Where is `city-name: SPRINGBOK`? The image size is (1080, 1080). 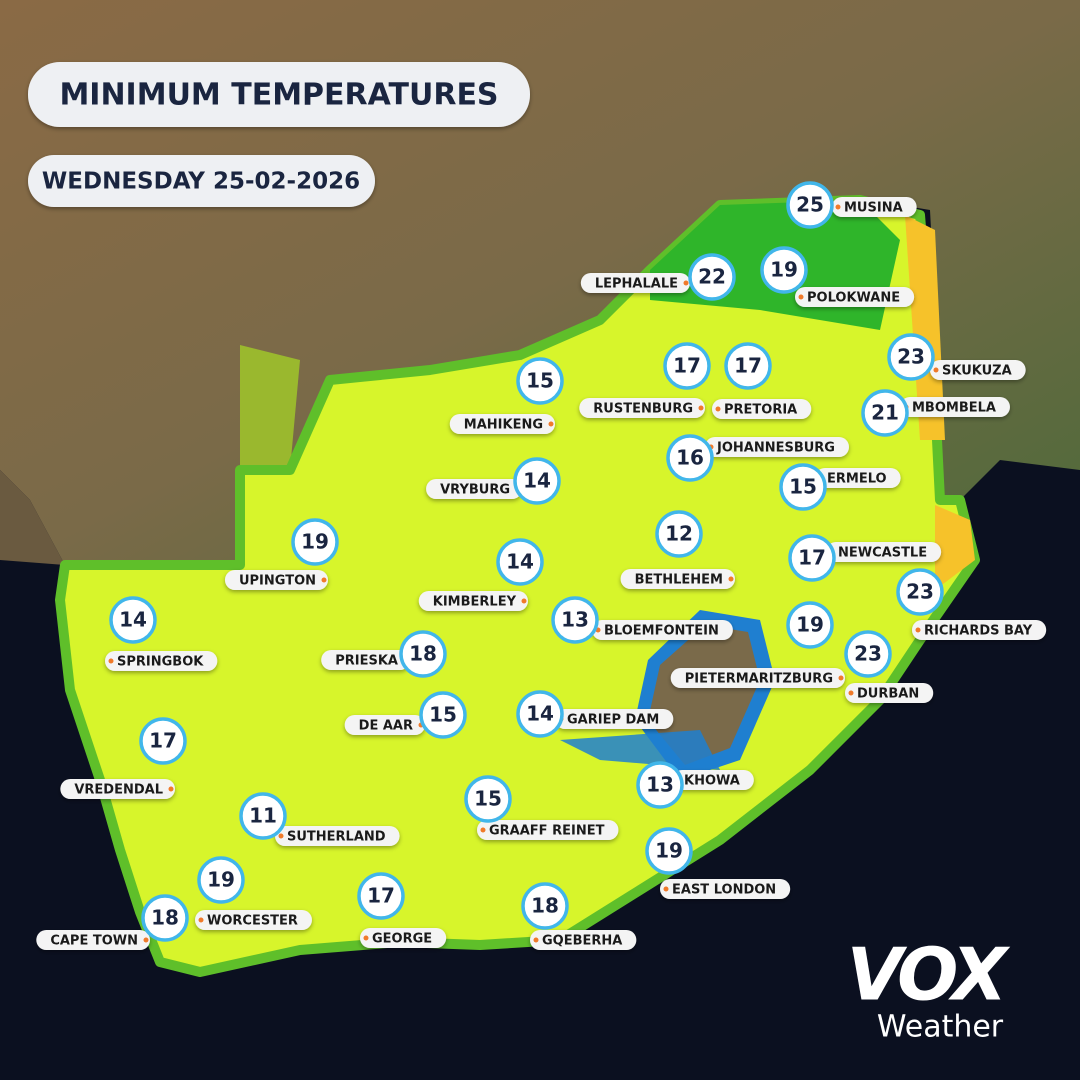
city-name: SPRINGBOK is located at coordinates (160, 662).